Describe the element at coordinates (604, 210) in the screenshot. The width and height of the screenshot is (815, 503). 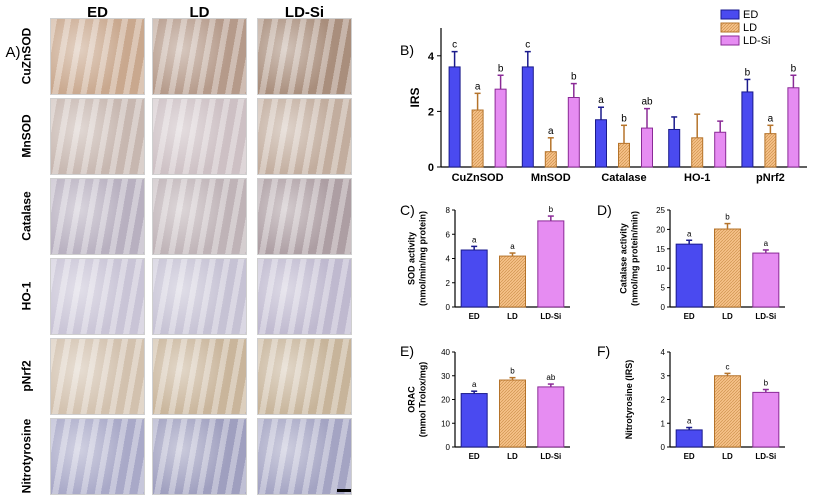
I see `panel-label: D)` at that location.